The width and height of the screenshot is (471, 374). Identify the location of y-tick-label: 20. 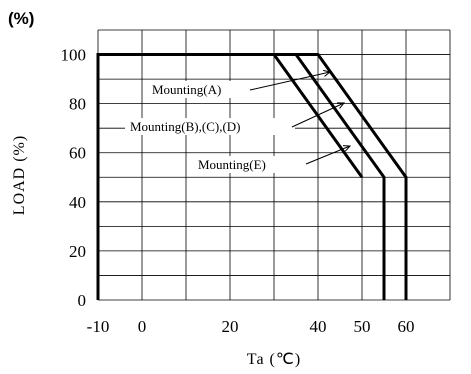
(77, 251).